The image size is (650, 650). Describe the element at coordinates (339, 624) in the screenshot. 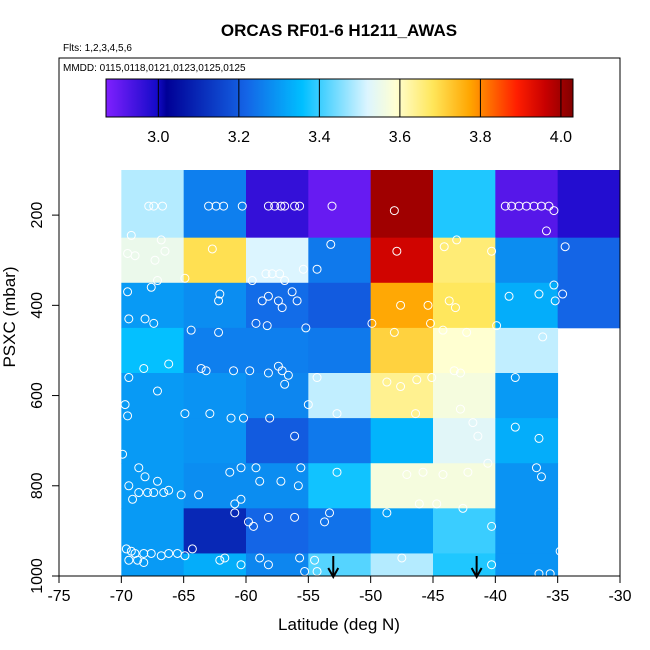

I see `x-axis-label: Latitude (deg N)` at that location.